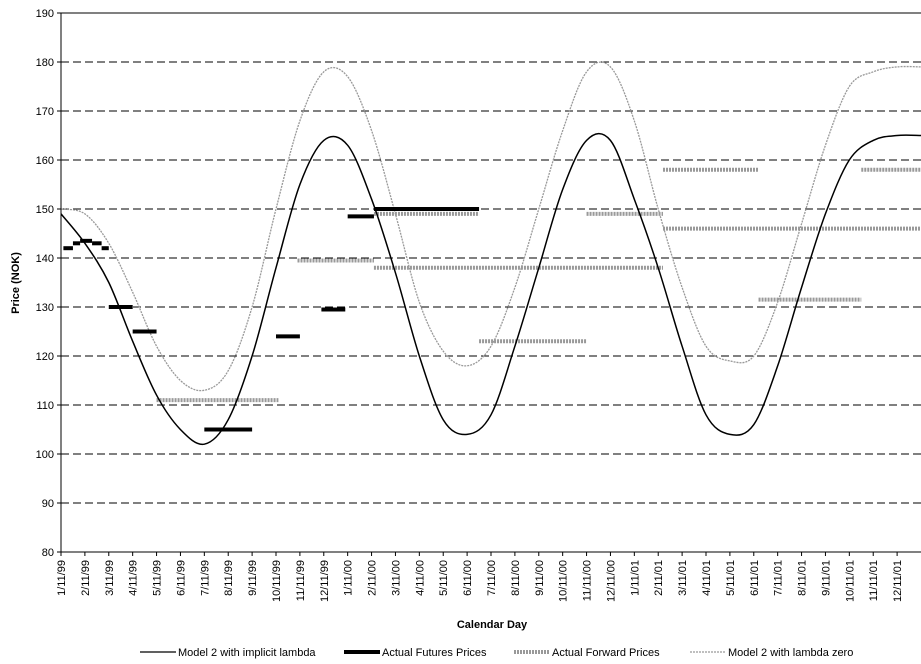  What do you see at coordinates (779, 578) in the screenshot?
I see `x-tick-label-30: 7/11/01` at bounding box center [779, 578].